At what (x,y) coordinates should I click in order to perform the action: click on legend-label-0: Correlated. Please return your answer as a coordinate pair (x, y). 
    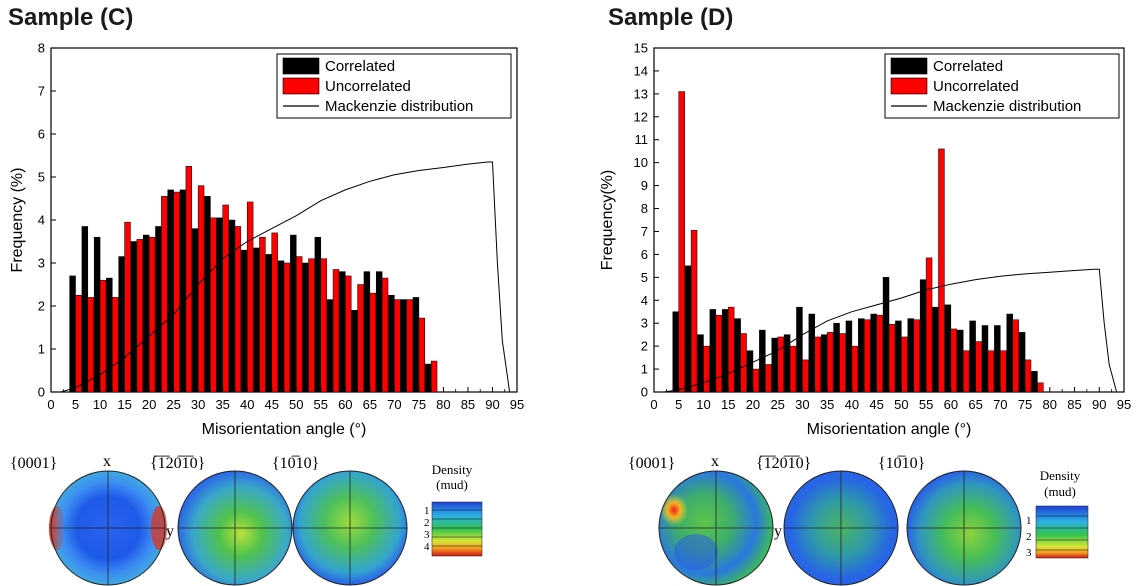
    Looking at the image, I should click on (968, 66).